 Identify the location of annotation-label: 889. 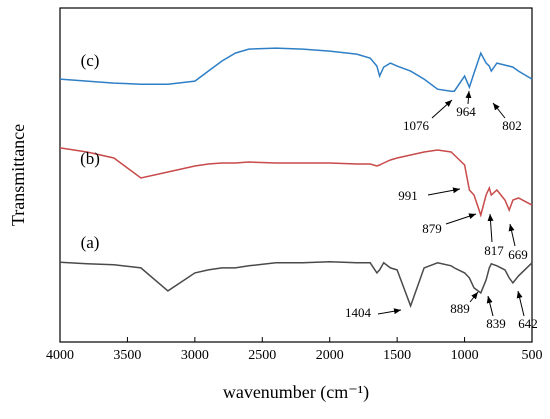
(460, 308).